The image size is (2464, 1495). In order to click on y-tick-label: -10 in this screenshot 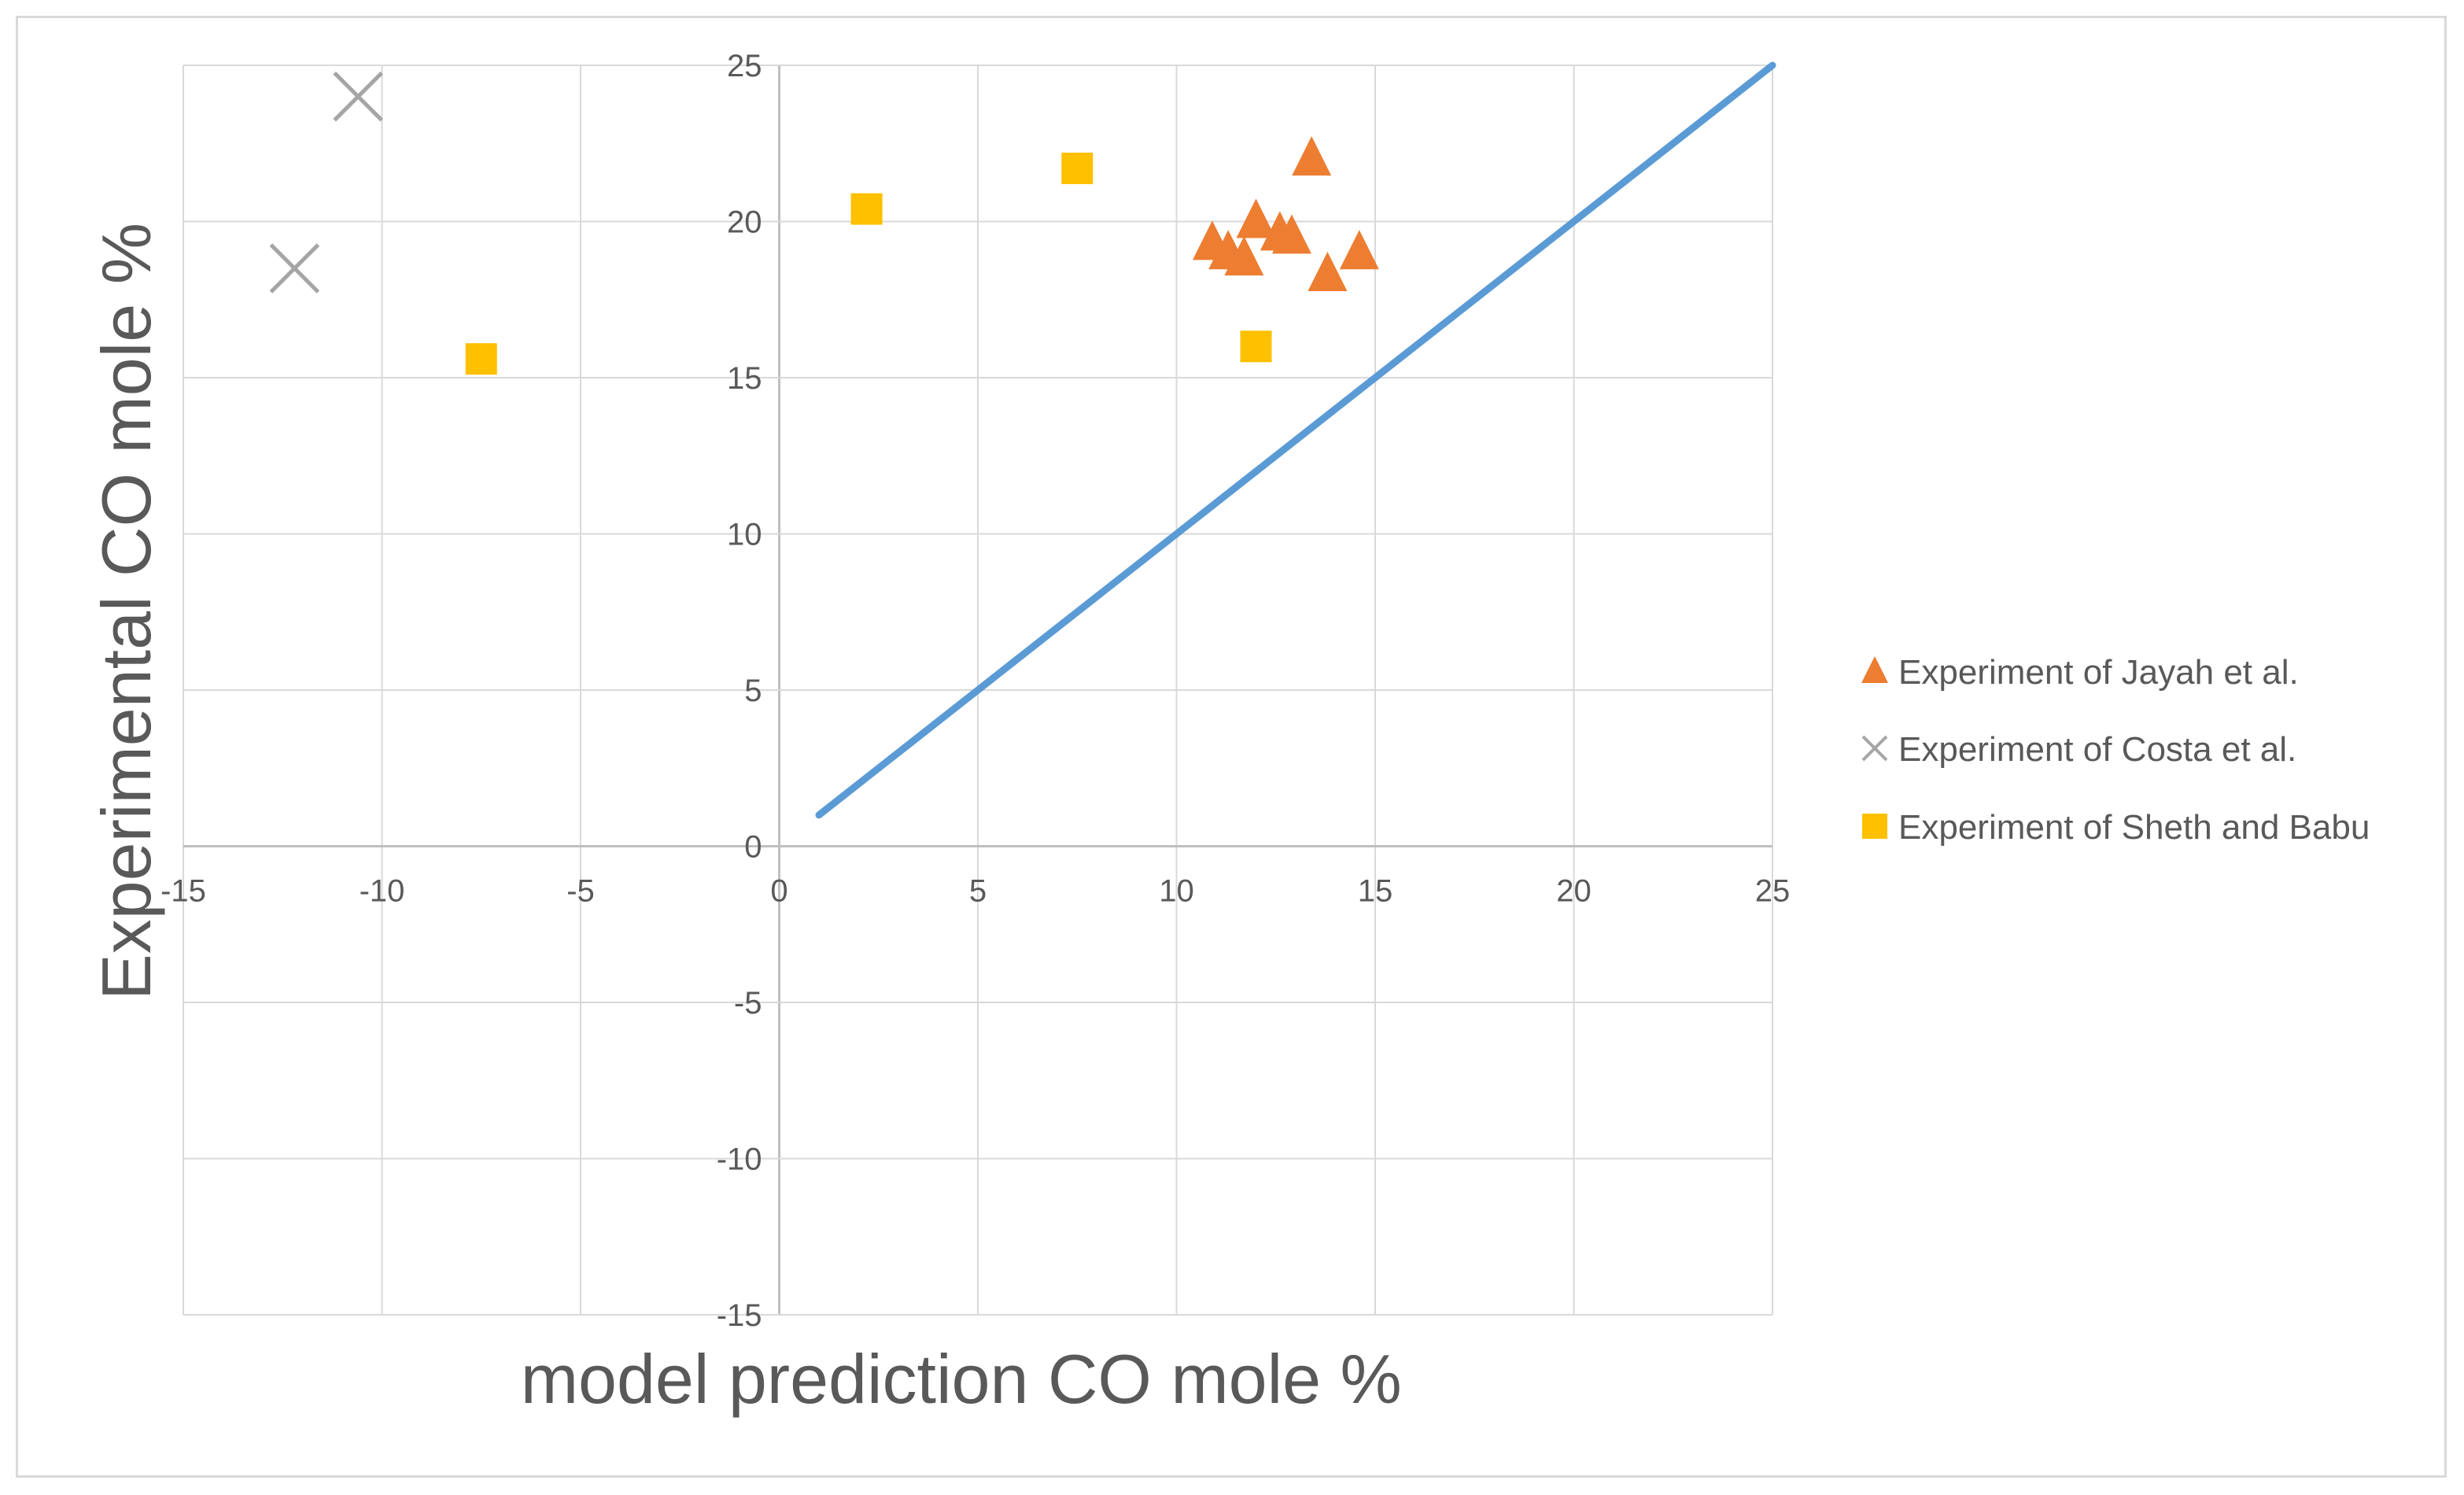, I will do `click(739, 1159)`.